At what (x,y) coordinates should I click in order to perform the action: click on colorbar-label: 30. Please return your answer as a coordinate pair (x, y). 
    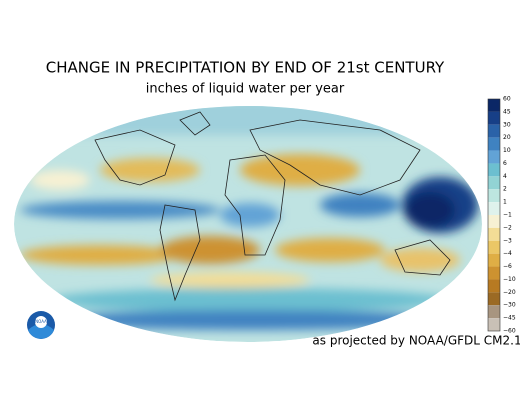
    Looking at the image, I should click on (507, 124).